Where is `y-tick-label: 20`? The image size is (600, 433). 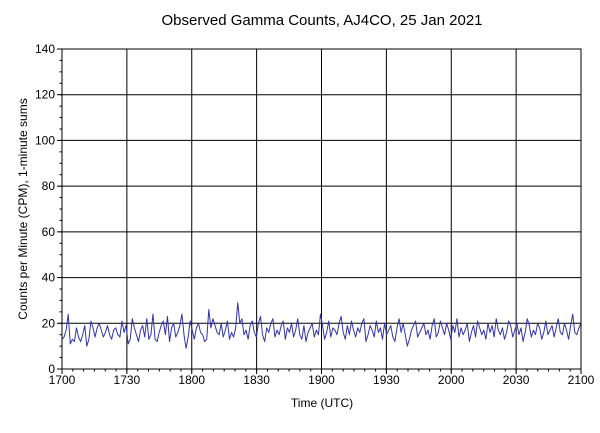
y-tick-label: 20 is located at coordinates (49, 323).